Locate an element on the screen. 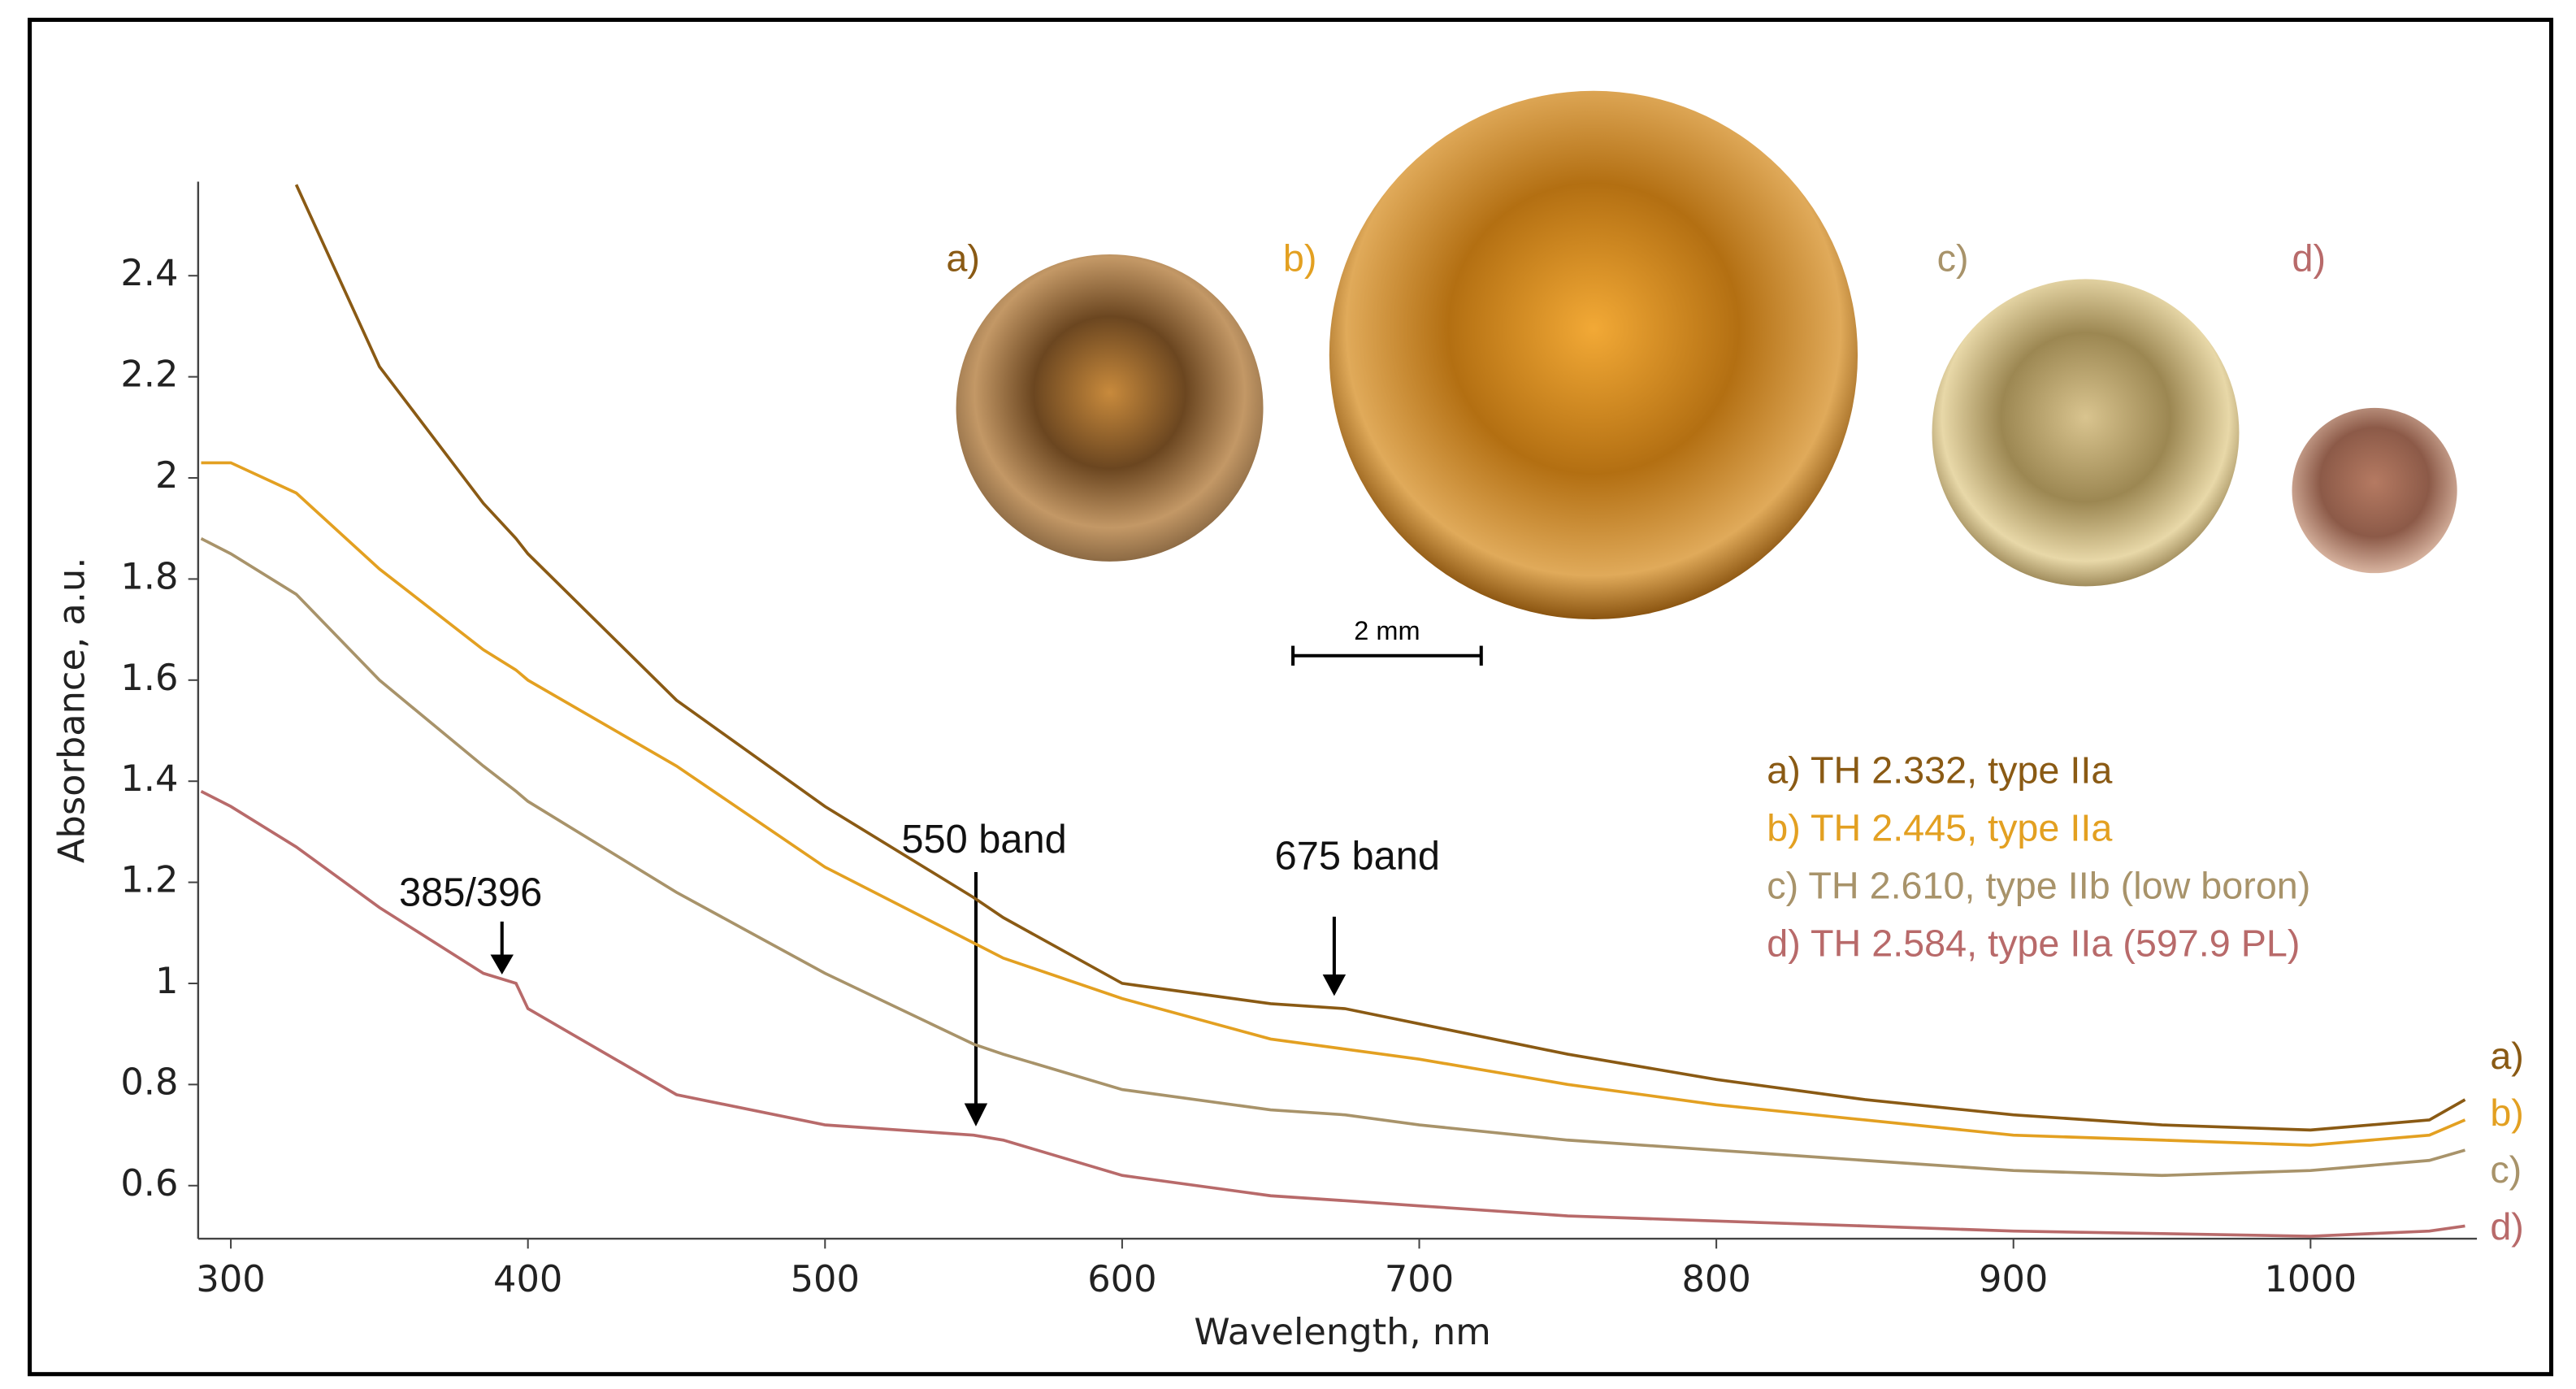 This screenshot has height=1389, width=2576. gem-b is located at coordinates (1594, 355).